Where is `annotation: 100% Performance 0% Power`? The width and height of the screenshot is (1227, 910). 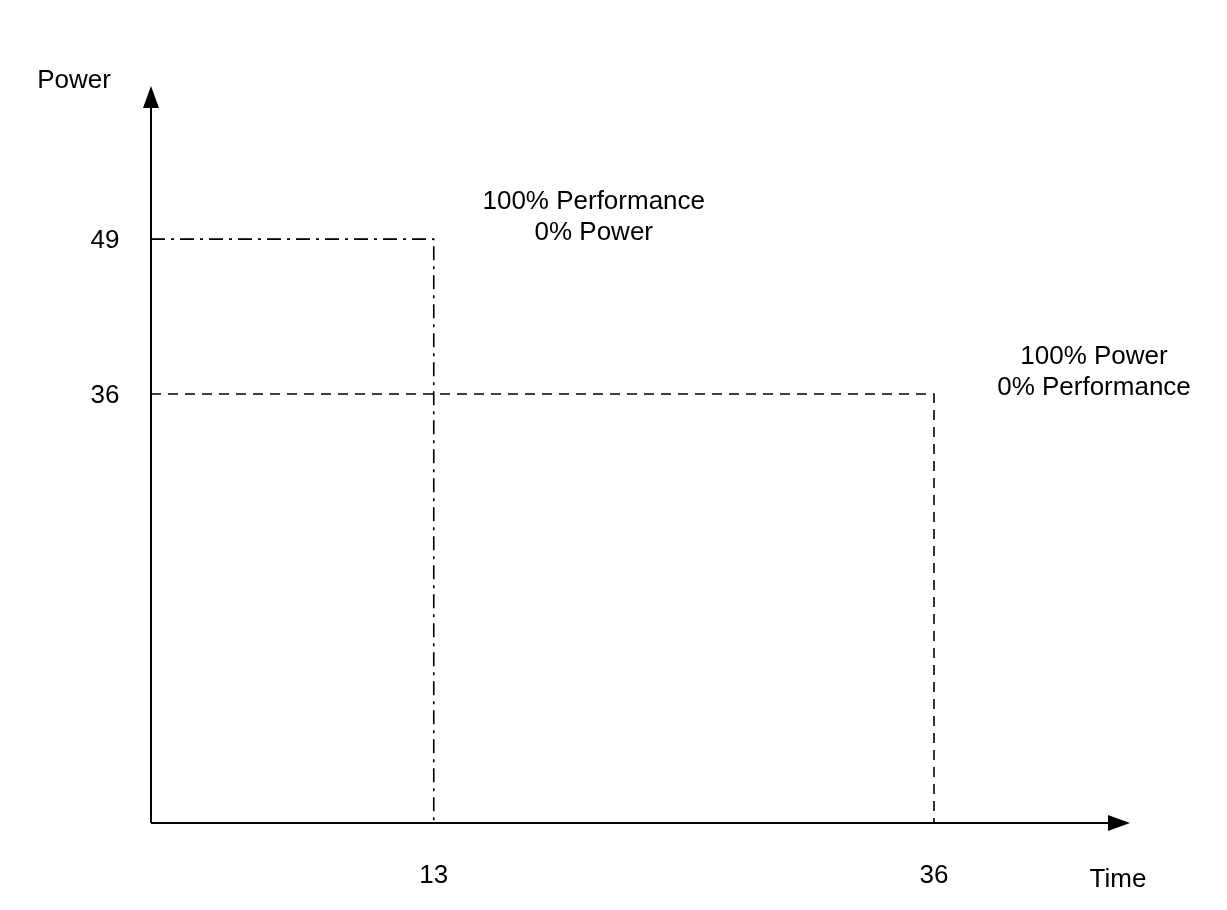 annotation: 100% Performance 0% Power is located at coordinates (594, 216).